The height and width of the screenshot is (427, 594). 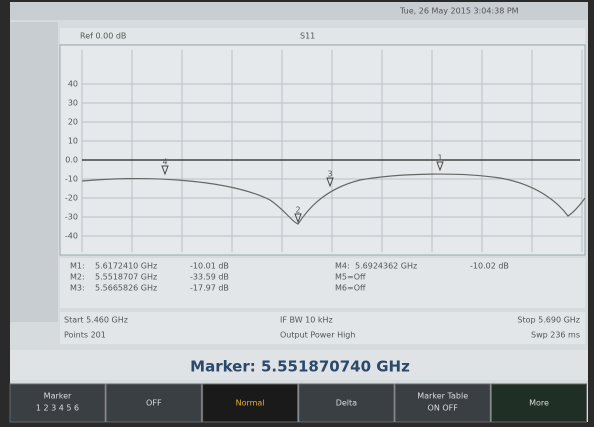 I want to click on y-label: 10, so click(x=73, y=141).